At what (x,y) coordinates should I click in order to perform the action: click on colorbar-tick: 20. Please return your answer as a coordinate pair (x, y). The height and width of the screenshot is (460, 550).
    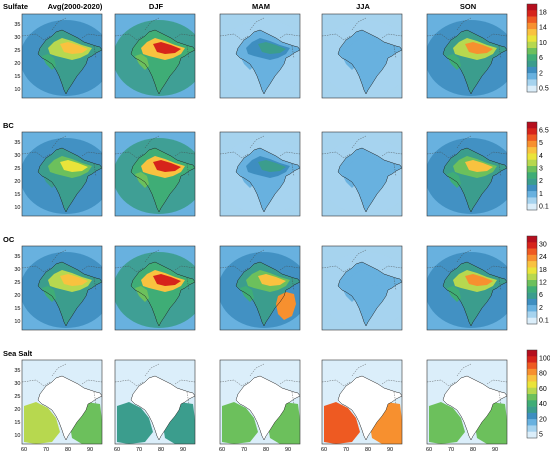
    Looking at the image, I should click on (543, 419).